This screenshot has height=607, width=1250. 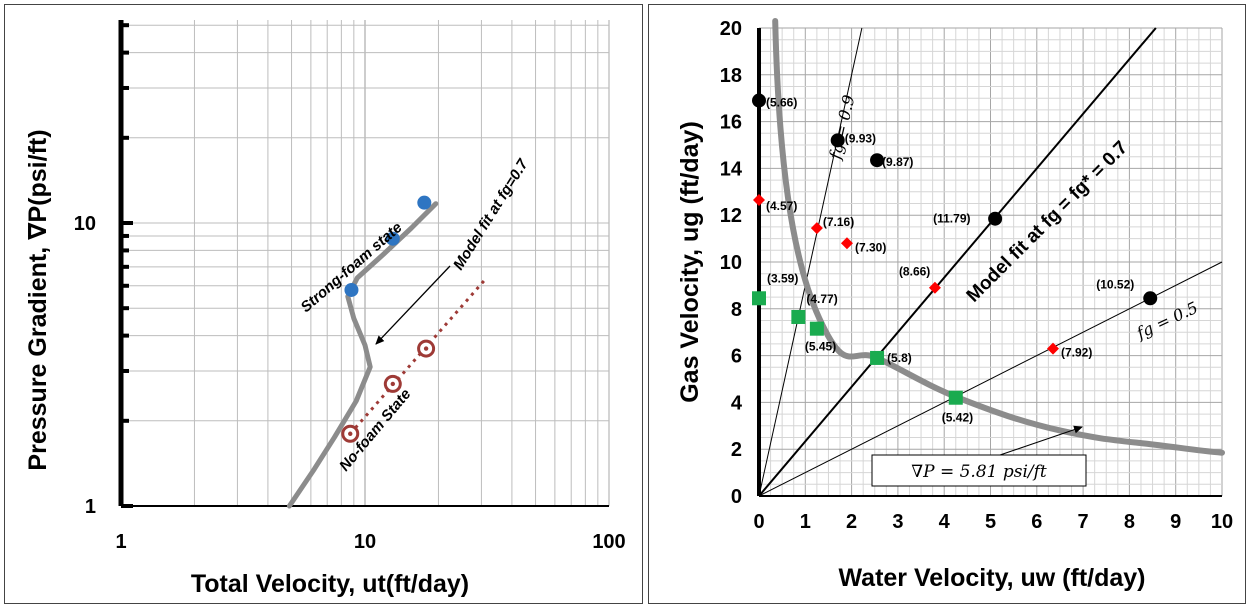 I want to click on left-points, so click(x=388, y=319).